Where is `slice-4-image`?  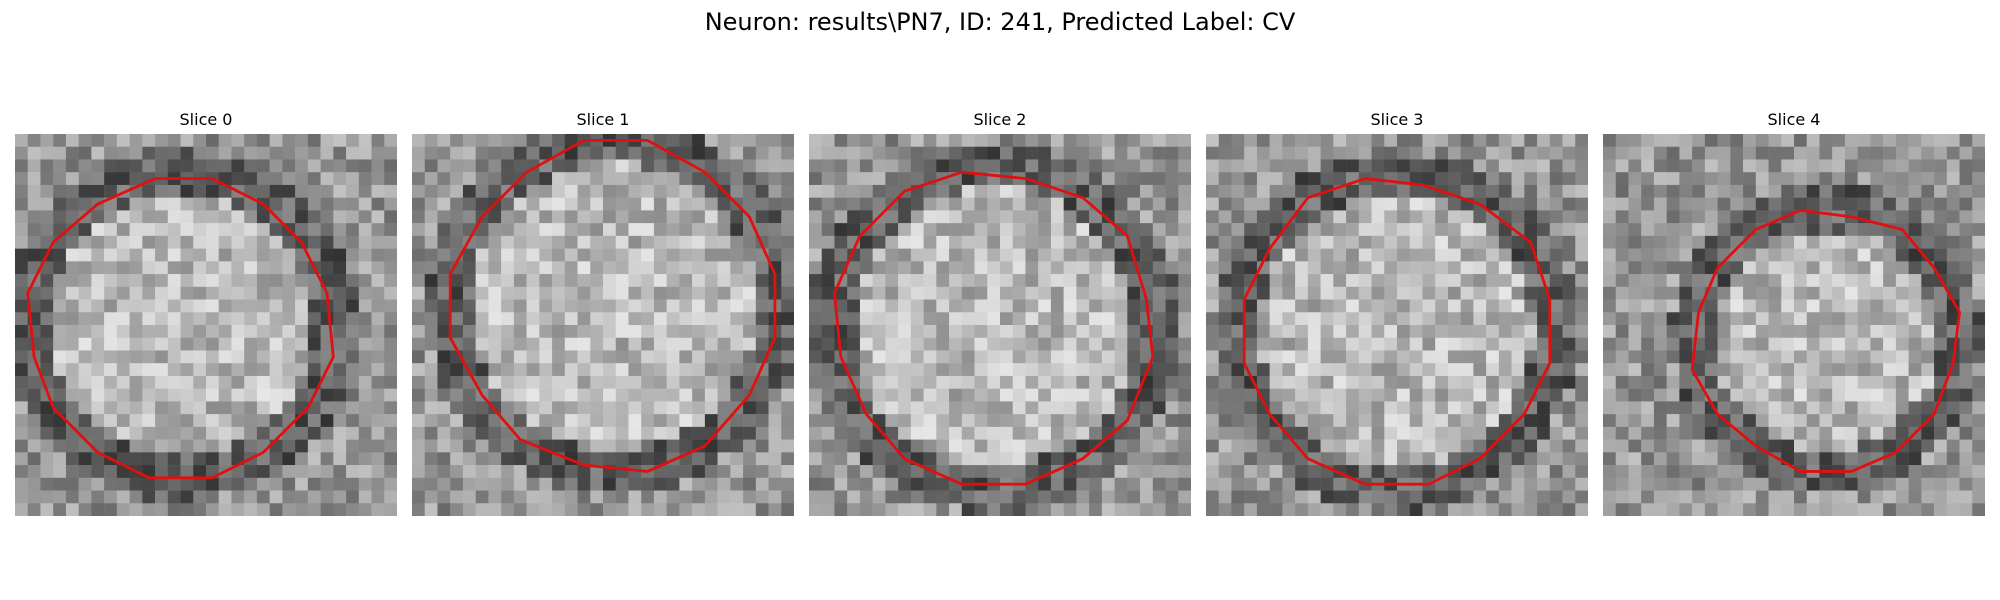 slice-4-image is located at coordinates (1794, 325).